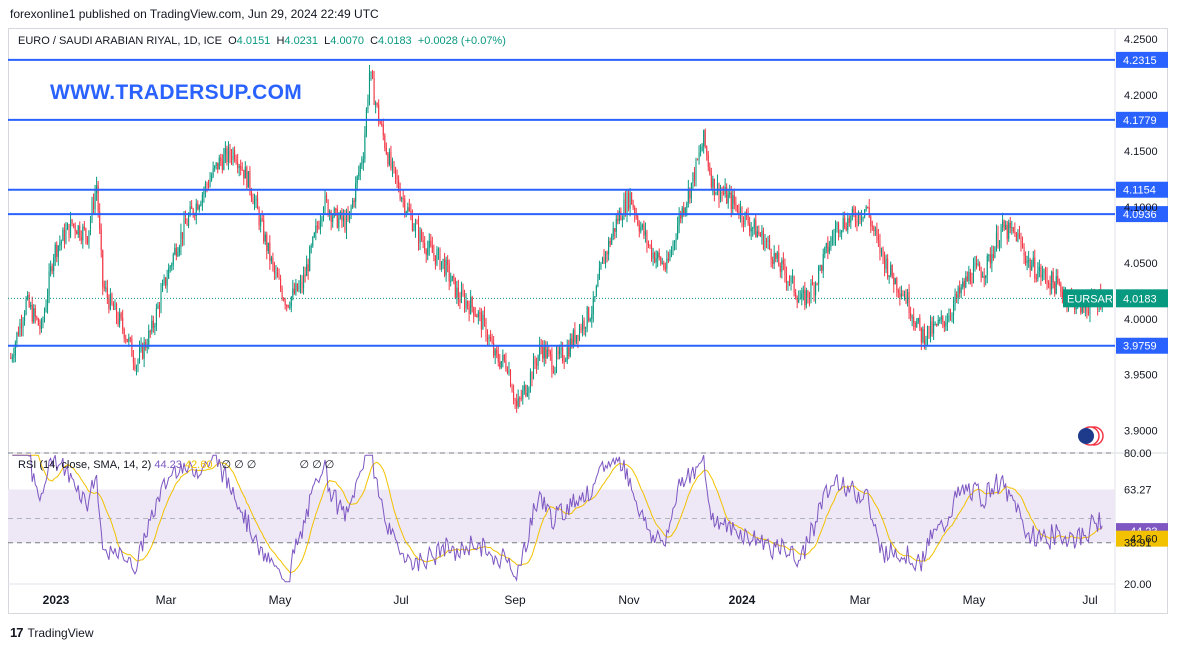 This screenshot has width=1177, height=650. I want to click on price-tick-label: 4.2000, so click(1141, 96).